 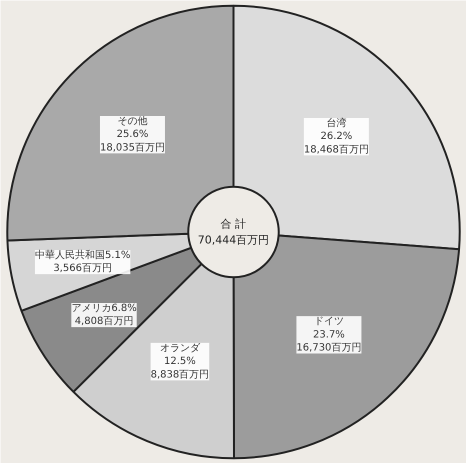 What do you see at coordinates (180, 368) in the screenshot?
I see `data-label: 12.5% 8,838百万円` at bounding box center [180, 368].